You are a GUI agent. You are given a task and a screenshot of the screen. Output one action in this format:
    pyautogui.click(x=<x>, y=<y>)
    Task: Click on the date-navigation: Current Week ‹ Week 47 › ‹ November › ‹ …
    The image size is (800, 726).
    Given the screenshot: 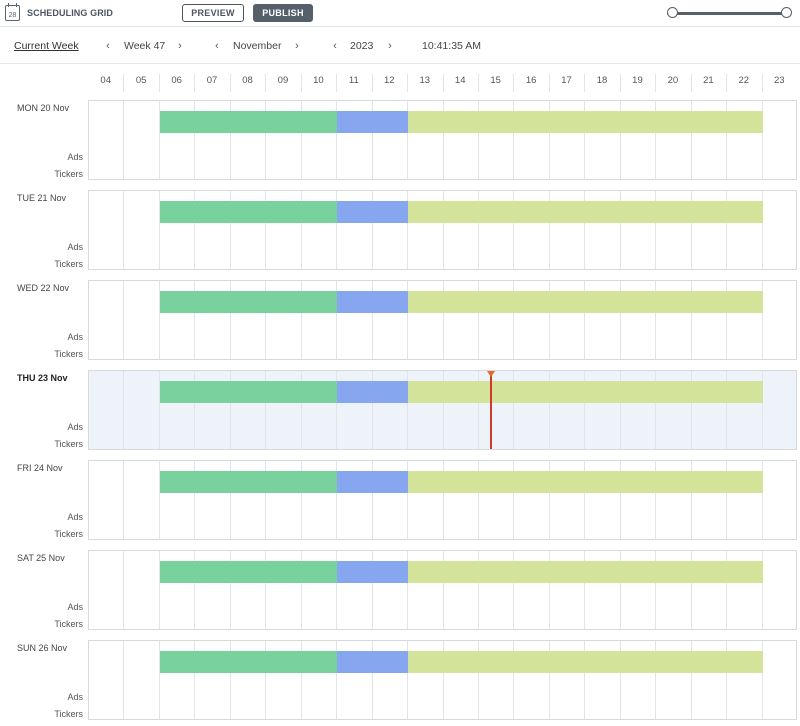 What is the action you would take?
    pyautogui.click(x=400, y=46)
    